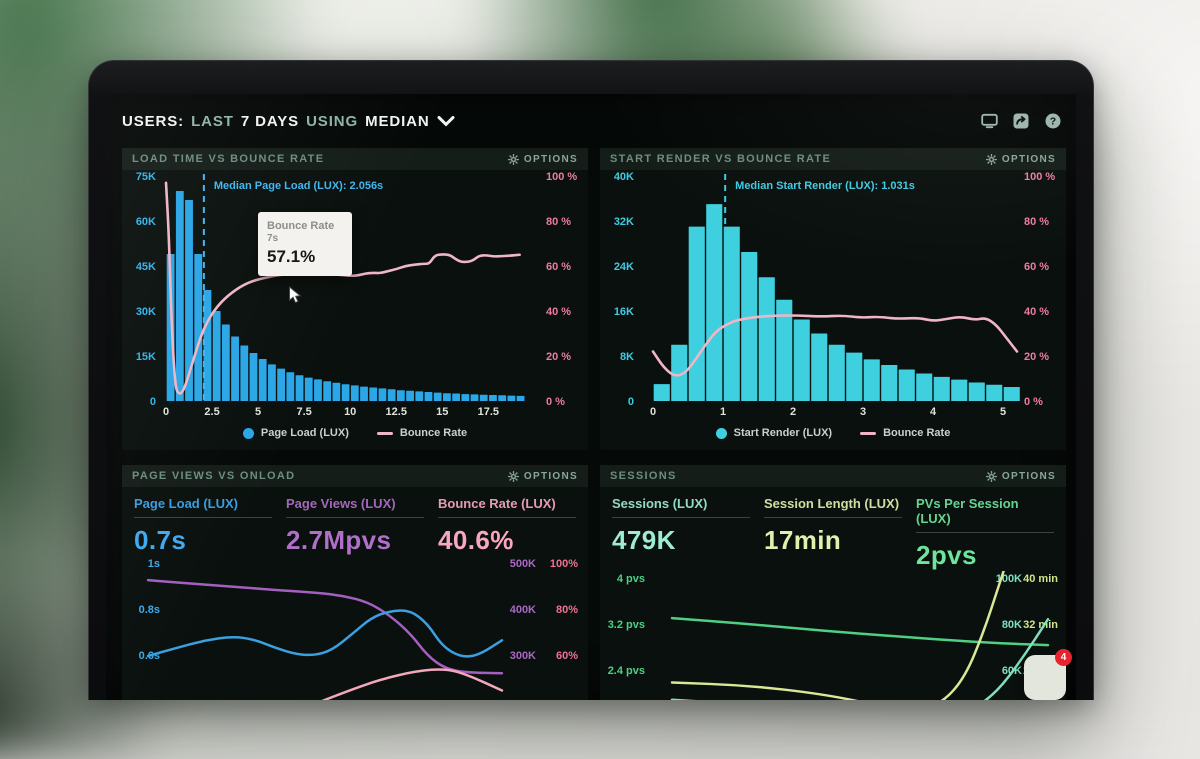  Describe the element at coordinates (355, 526) in the screenshot. I see `metric-page-views: Page Views (LUX) 2.7Mpvs` at that location.